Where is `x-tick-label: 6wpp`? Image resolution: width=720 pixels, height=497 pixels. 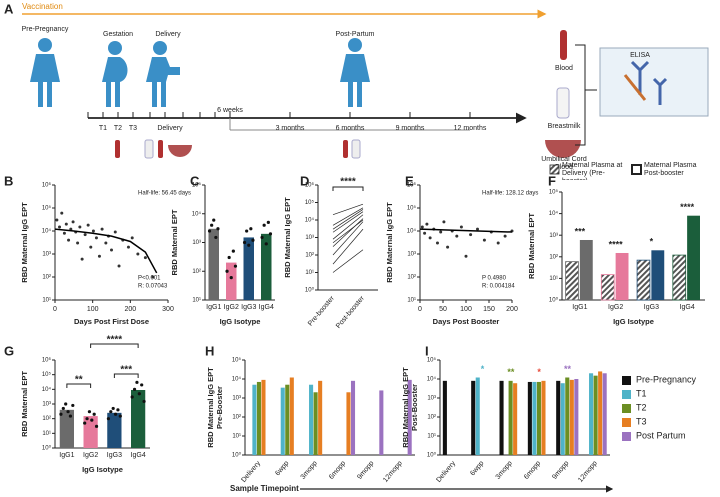 x-tick-label: 6wpp is located at coordinates (282, 468).